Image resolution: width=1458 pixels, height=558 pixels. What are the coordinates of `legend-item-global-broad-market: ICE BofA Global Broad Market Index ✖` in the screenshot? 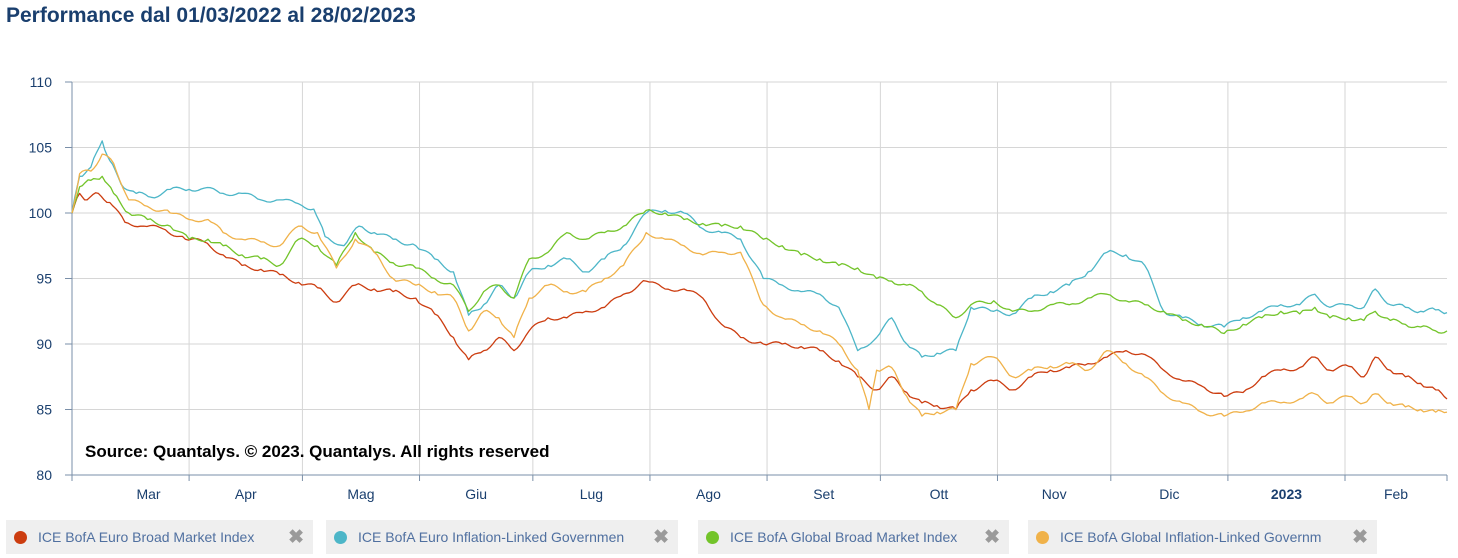 It's located at (853, 537).